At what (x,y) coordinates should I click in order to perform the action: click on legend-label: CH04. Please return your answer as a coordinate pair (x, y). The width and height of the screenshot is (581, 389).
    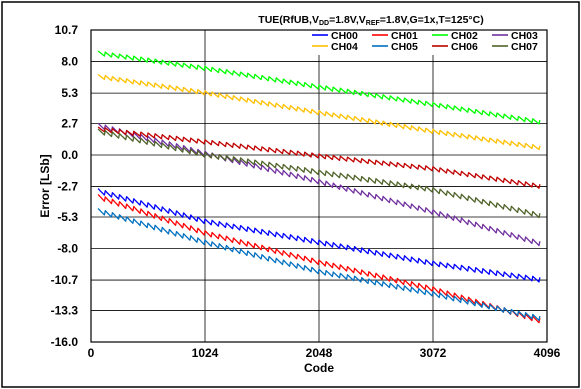
    Looking at the image, I should click on (344, 47).